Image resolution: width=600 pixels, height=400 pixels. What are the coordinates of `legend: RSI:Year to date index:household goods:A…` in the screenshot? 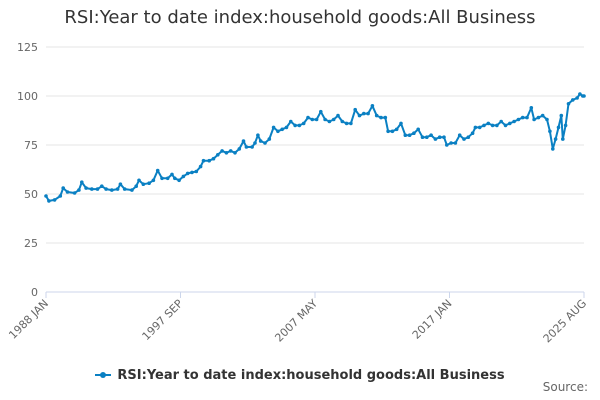 It's located at (300, 374).